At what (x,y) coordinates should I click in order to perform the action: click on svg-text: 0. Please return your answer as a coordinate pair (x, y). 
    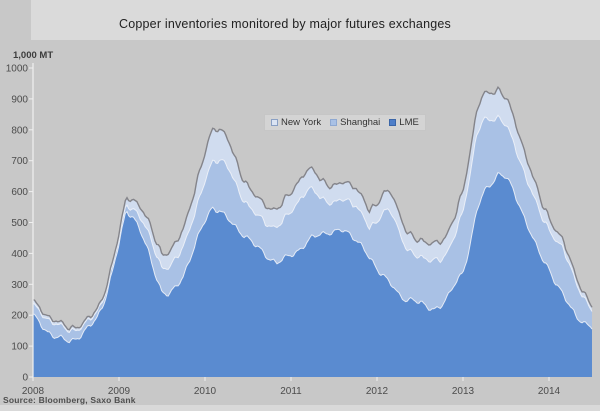
    Looking at the image, I should click on (25, 378).